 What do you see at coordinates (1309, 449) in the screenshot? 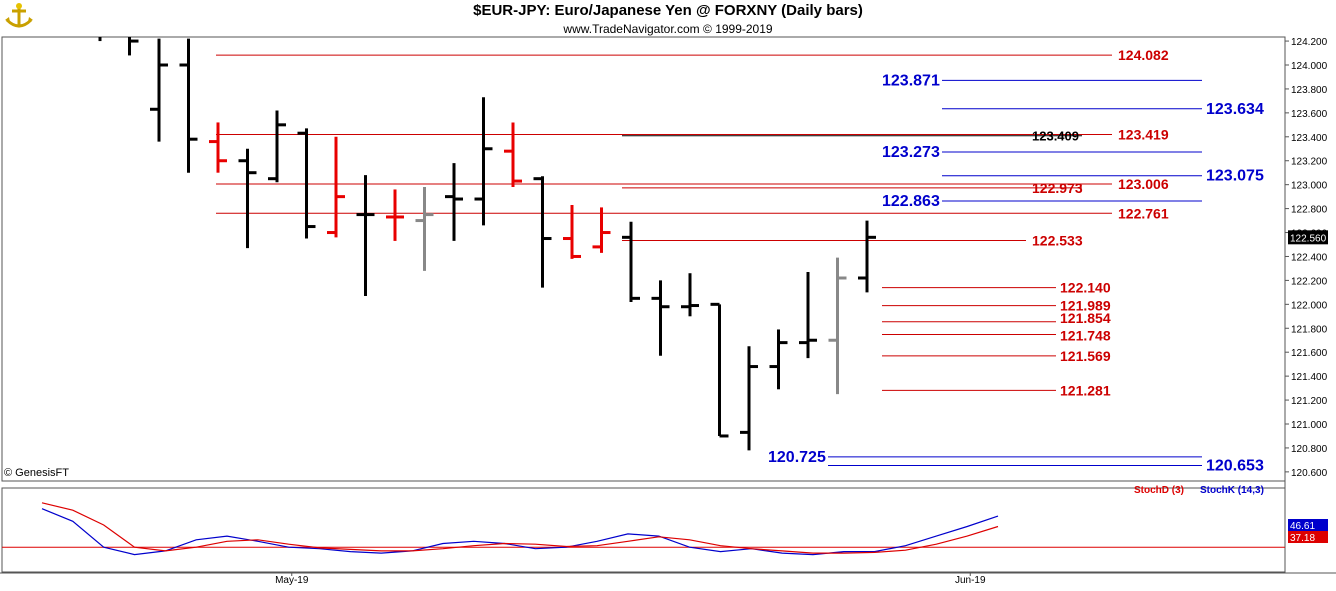
I see `y-tick-label: 120.800` at bounding box center [1309, 449].